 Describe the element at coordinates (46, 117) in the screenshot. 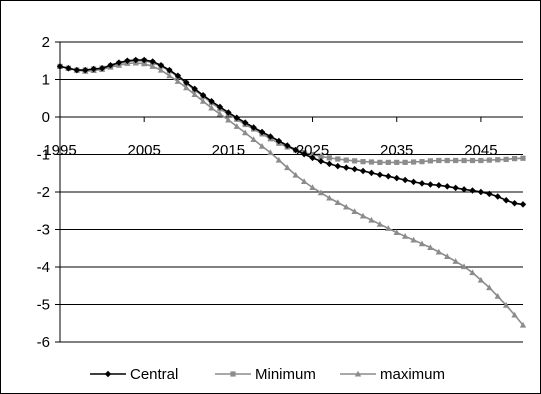

I see `y-tick-label: 0` at that location.